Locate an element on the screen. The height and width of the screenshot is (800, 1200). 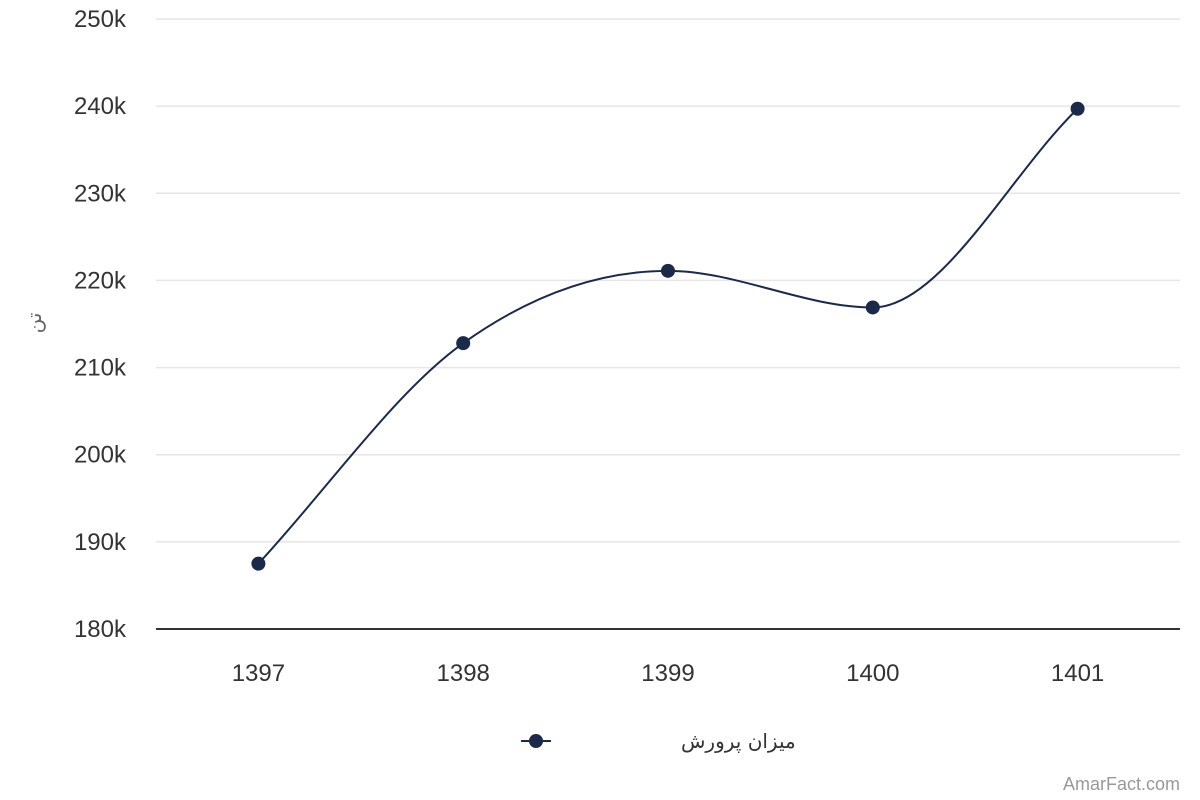
x-tick-label: 1400 is located at coordinates (872, 673).